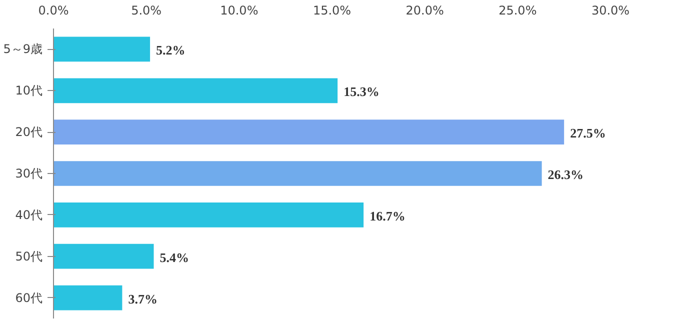 The image size is (680, 333). Describe the element at coordinates (425, 11) in the screenshot. I see `x-tick-label: 20.0%` at that location.